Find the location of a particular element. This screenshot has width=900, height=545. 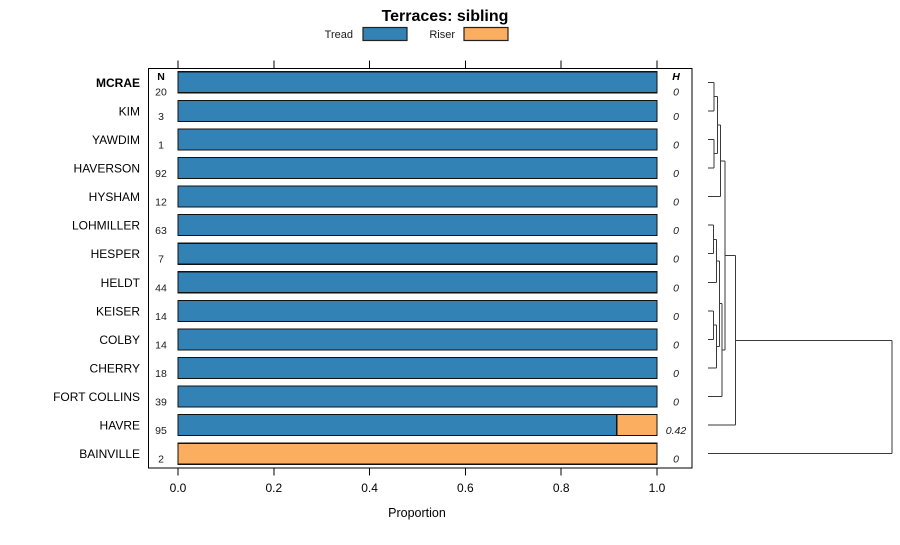

x-tick-label: 0.6 is located at coordinates (465, 488).